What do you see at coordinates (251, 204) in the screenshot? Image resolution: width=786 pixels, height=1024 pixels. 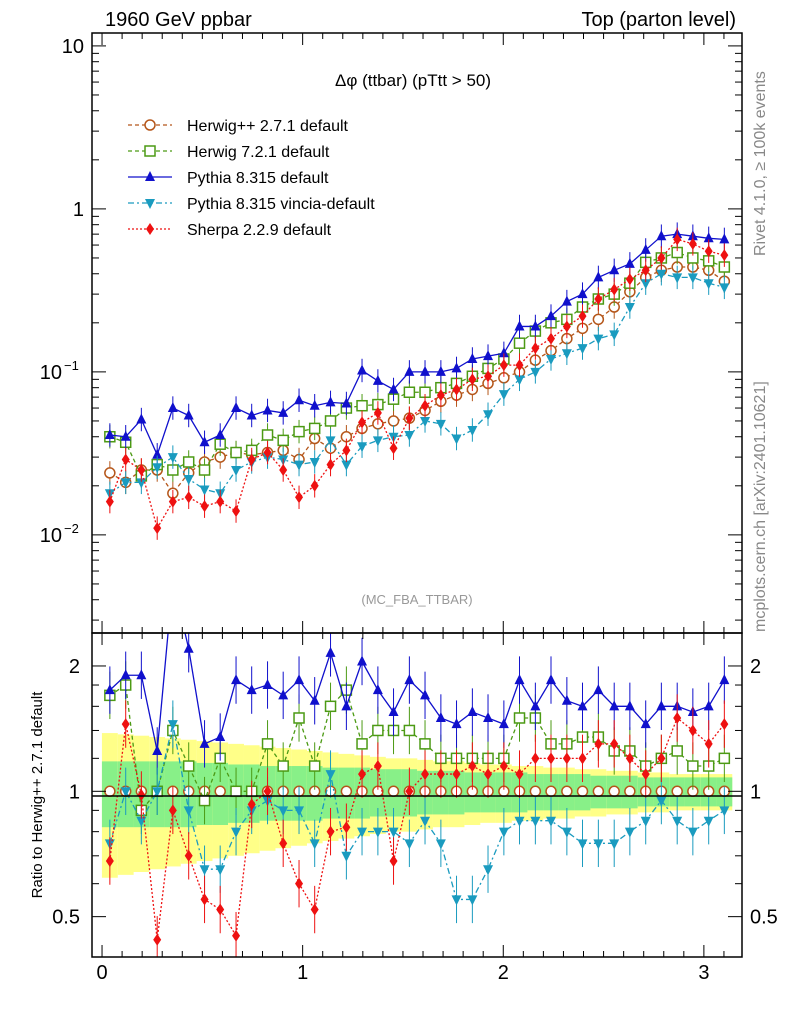 I see `legend-entry-vincia: Pythia 8.315 vincia-default` at bounding box center [251, 204].